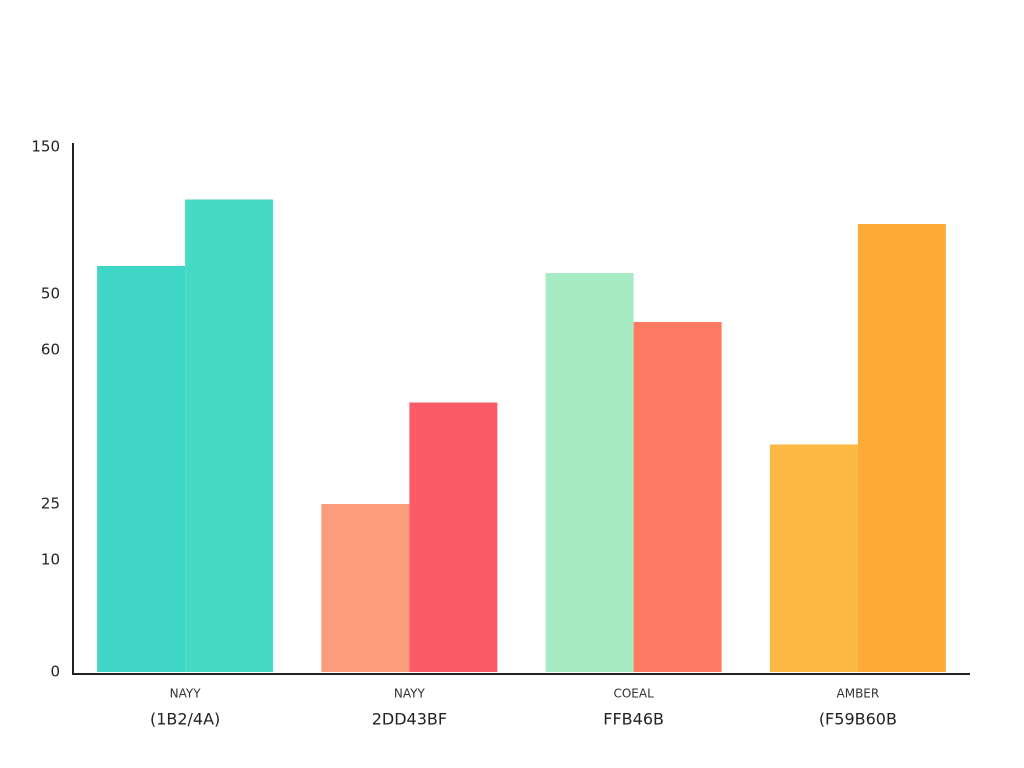 The image size is (1024, 768). Describe the element at coordinates (409, 719) in the screenshot. I see `x-tick-sublabel: 2DD43BF` at that location.